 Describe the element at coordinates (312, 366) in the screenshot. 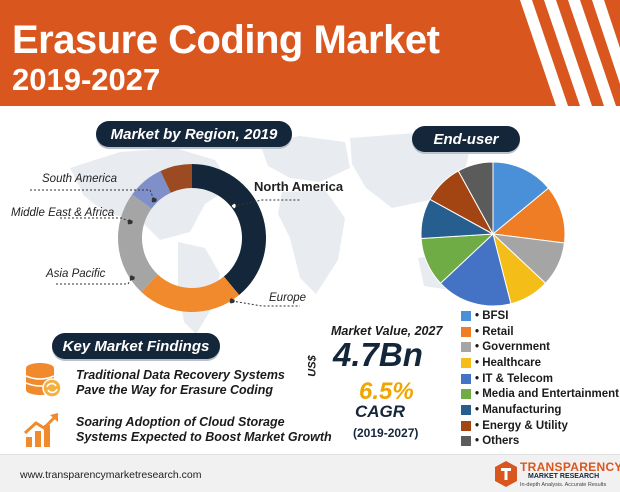

I see `market-value-currency: US$` at that location.